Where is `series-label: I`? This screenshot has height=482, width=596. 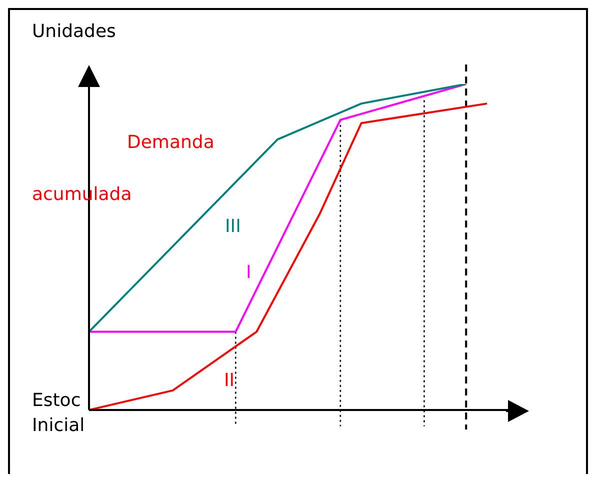 series-label: I is located at coordinates (249, 272).